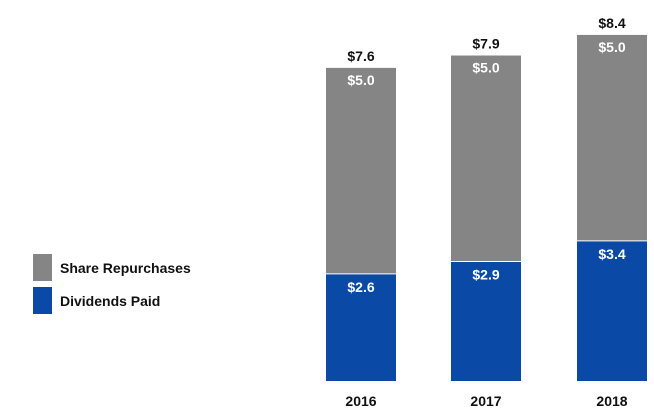 The height and width of the screenshot is (414, 654). I want to click on legend-label-share-repurchases: Share Repurchases, so click(125, 267).